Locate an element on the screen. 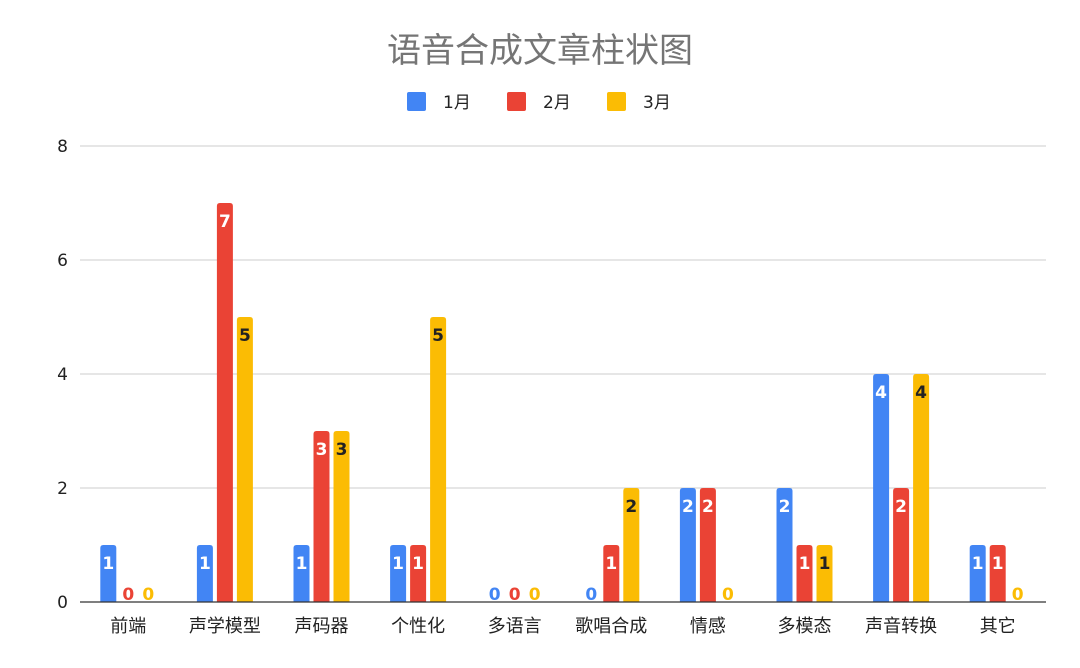  bar-2月-个性化 is located at coordinates (418, 573).